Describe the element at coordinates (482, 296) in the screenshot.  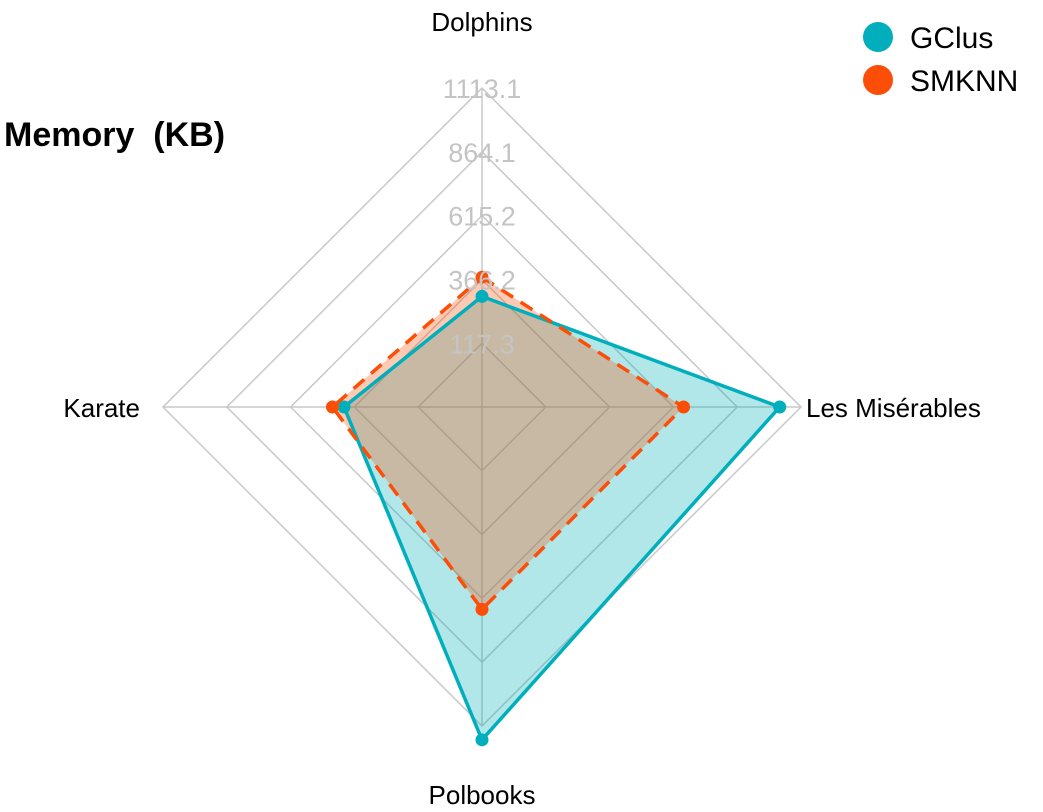
I see `point-gclus-dolphins` at that location.